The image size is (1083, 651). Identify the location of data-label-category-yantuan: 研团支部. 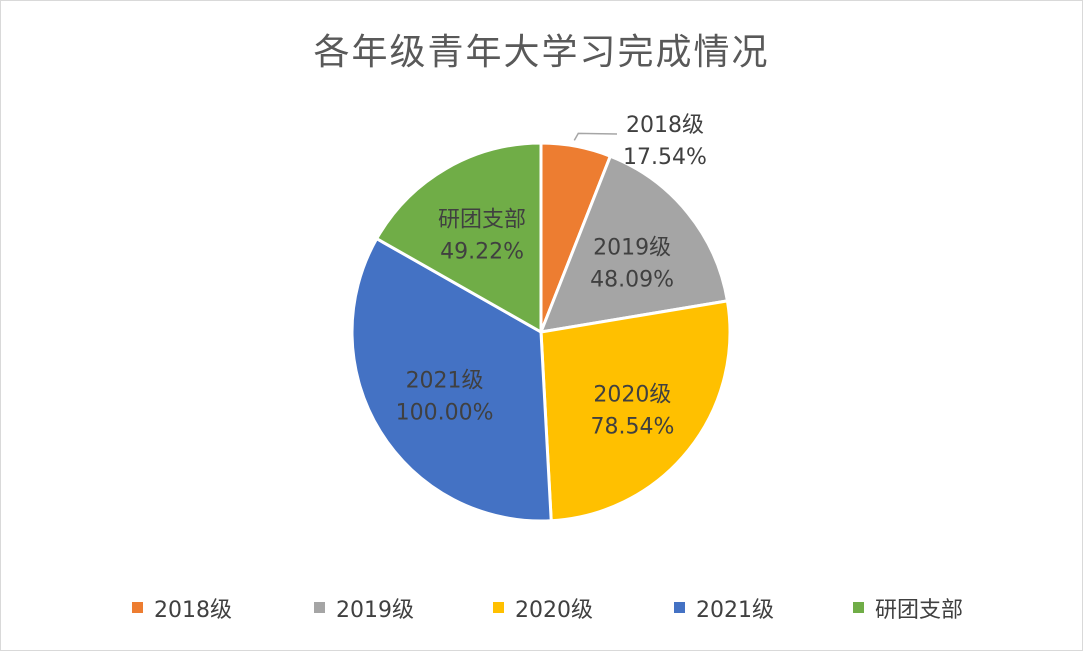
(482, 220).